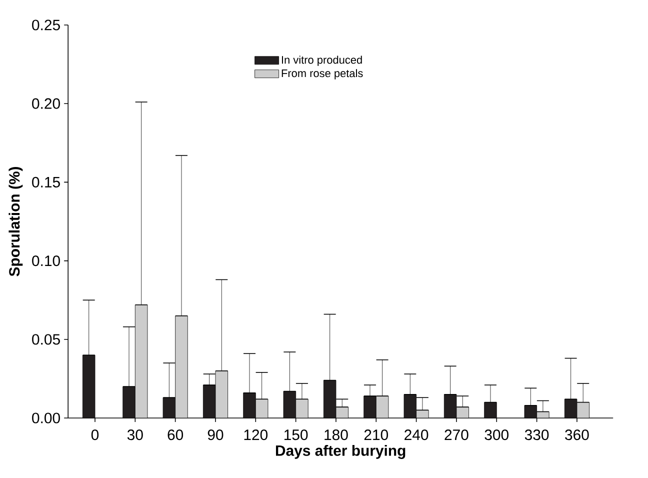 The height and width of the screenshot is (478, 648). Describe the element at coordinates (416, 435) in the screenshot. I see `x-tick-label: 240` at that location.